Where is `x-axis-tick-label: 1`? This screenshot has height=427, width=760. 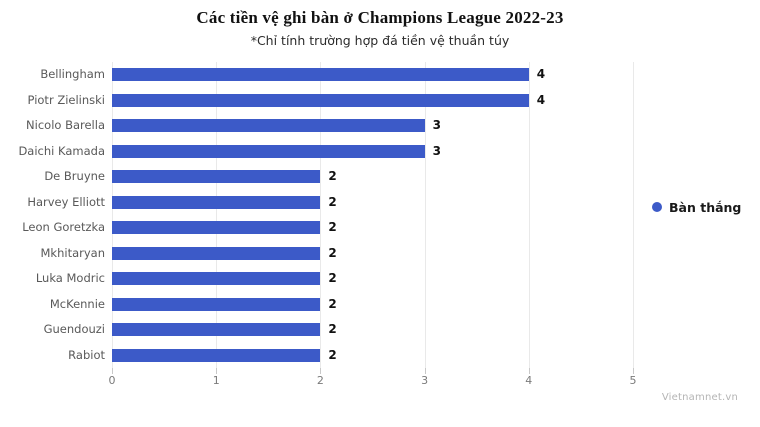 x-axis-tick-label: 1 is located at coordinates (216, 380).